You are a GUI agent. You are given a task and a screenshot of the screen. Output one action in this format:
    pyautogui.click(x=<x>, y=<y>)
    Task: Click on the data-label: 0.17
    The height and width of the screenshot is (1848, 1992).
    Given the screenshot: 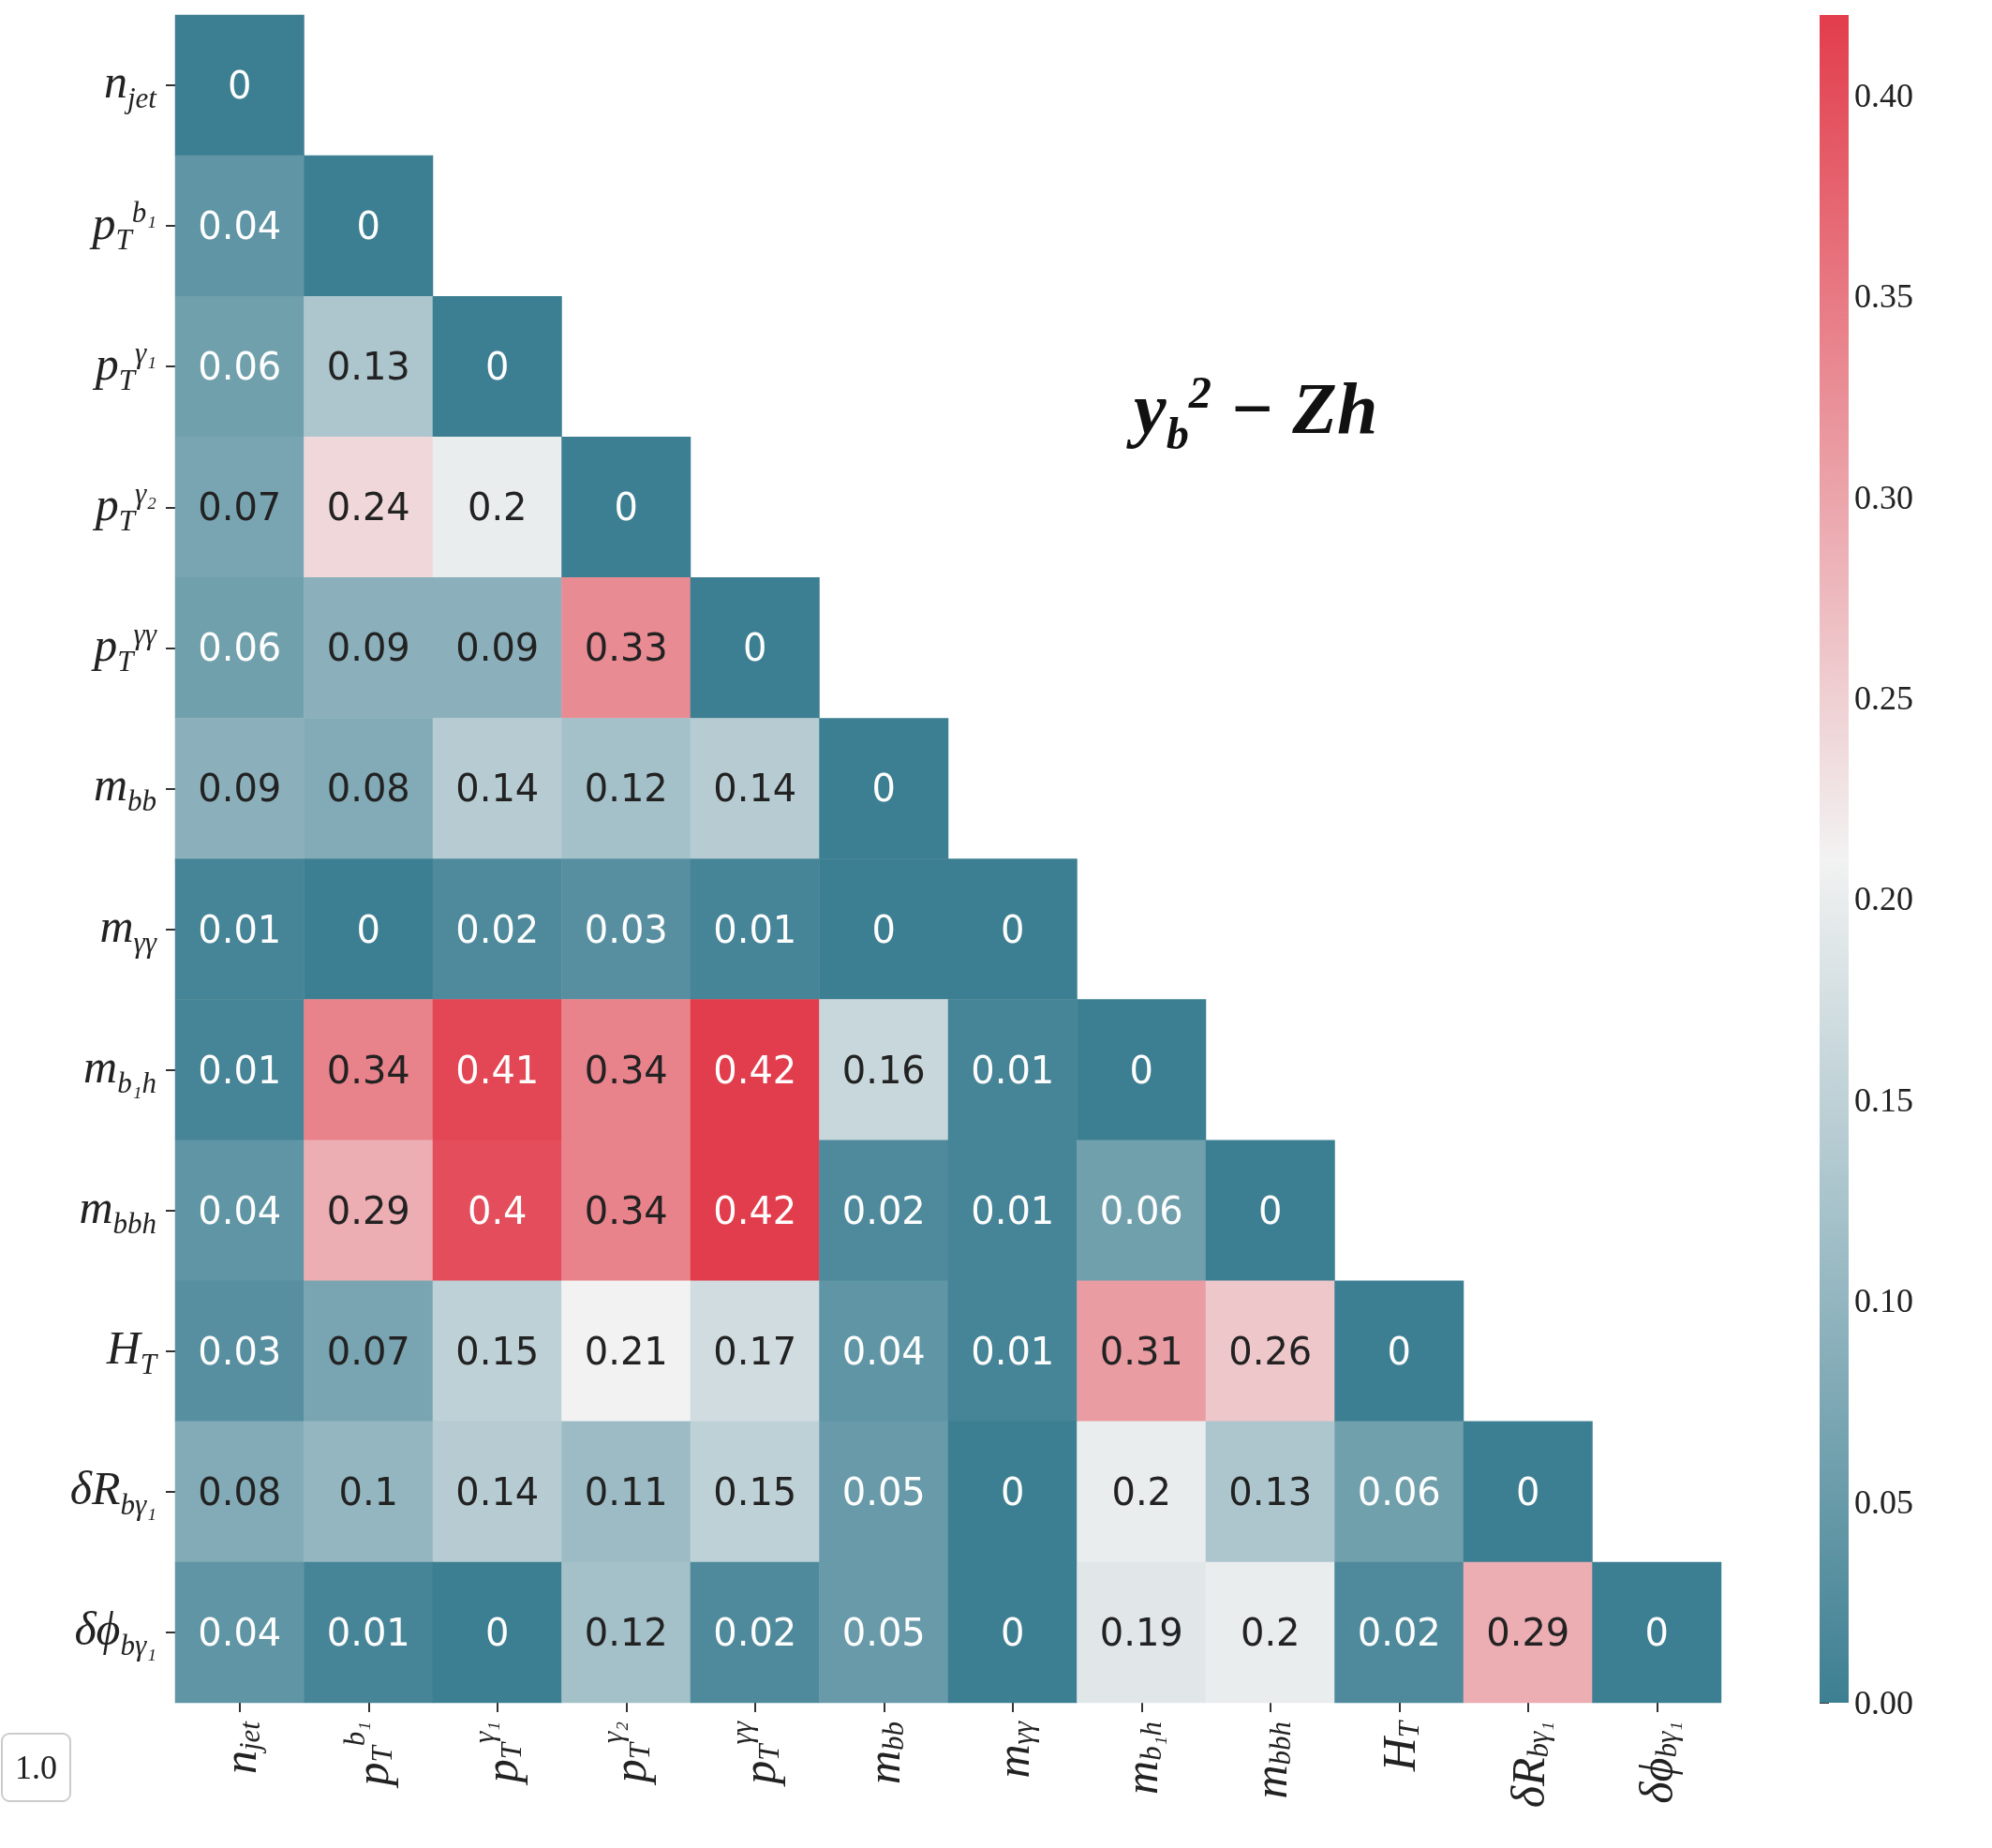 What is the action you would take?
    pyautogui.click(x=755, y=1351)
    